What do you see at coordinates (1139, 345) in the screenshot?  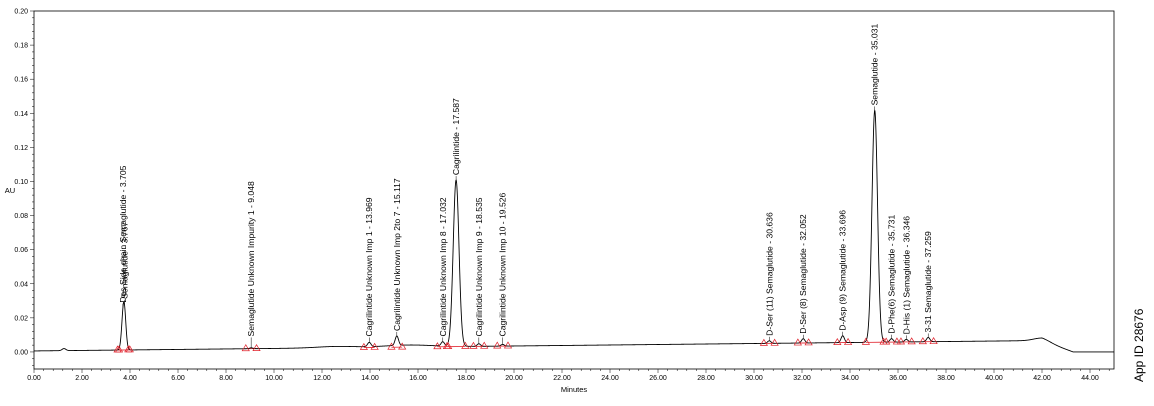 I see `app-id-label: App ID 28676` at bounding box center [1139, 345].